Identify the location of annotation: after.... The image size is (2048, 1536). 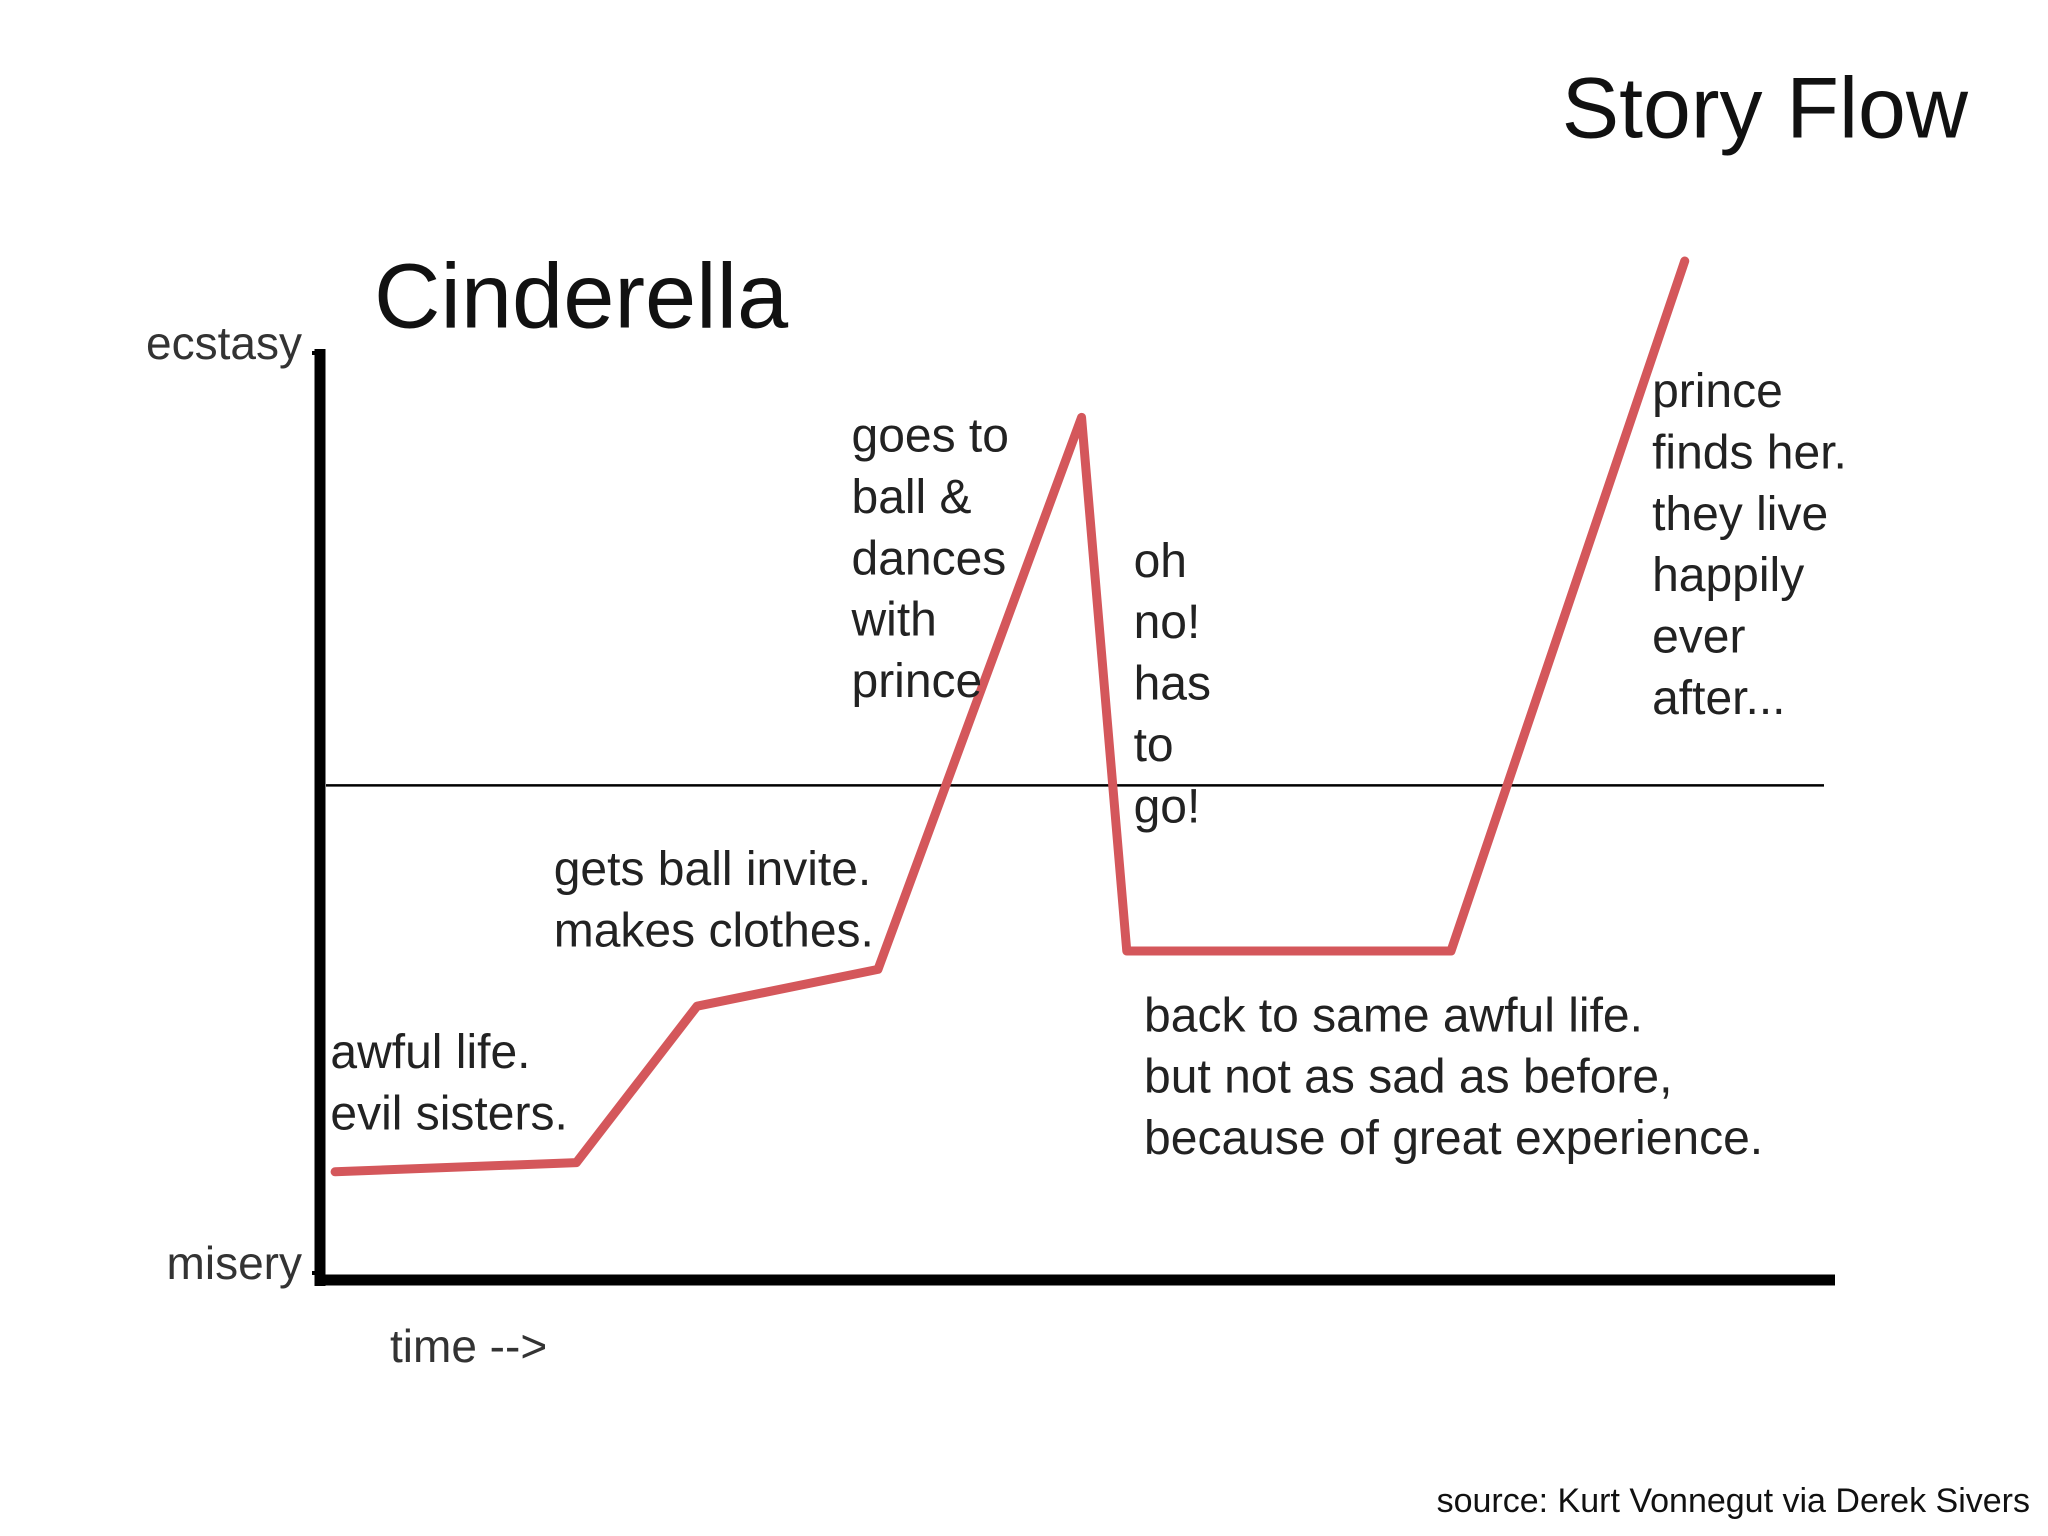
(1718, 698).